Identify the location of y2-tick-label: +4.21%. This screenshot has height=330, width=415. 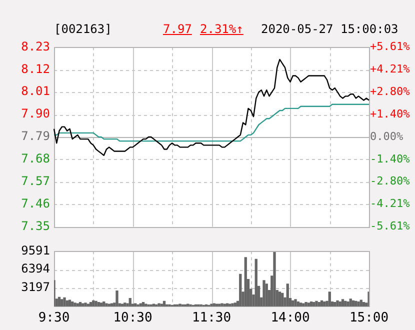
(390, 69).